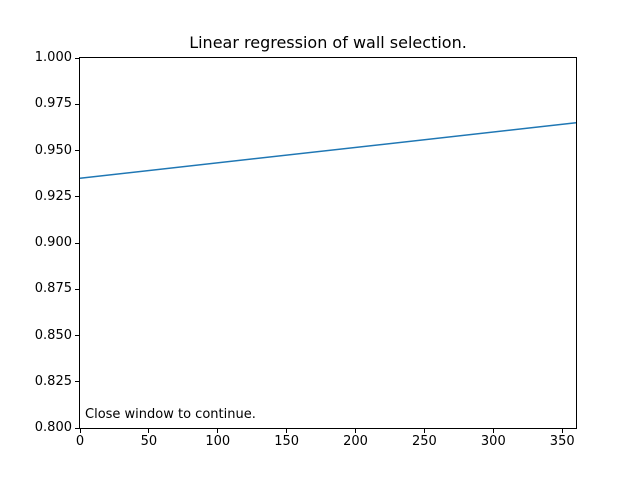  What do you see at coordinates (53, 335) in the screenshot?
I see `y-tick-label: 0.850` at bounding box center [53, 335].